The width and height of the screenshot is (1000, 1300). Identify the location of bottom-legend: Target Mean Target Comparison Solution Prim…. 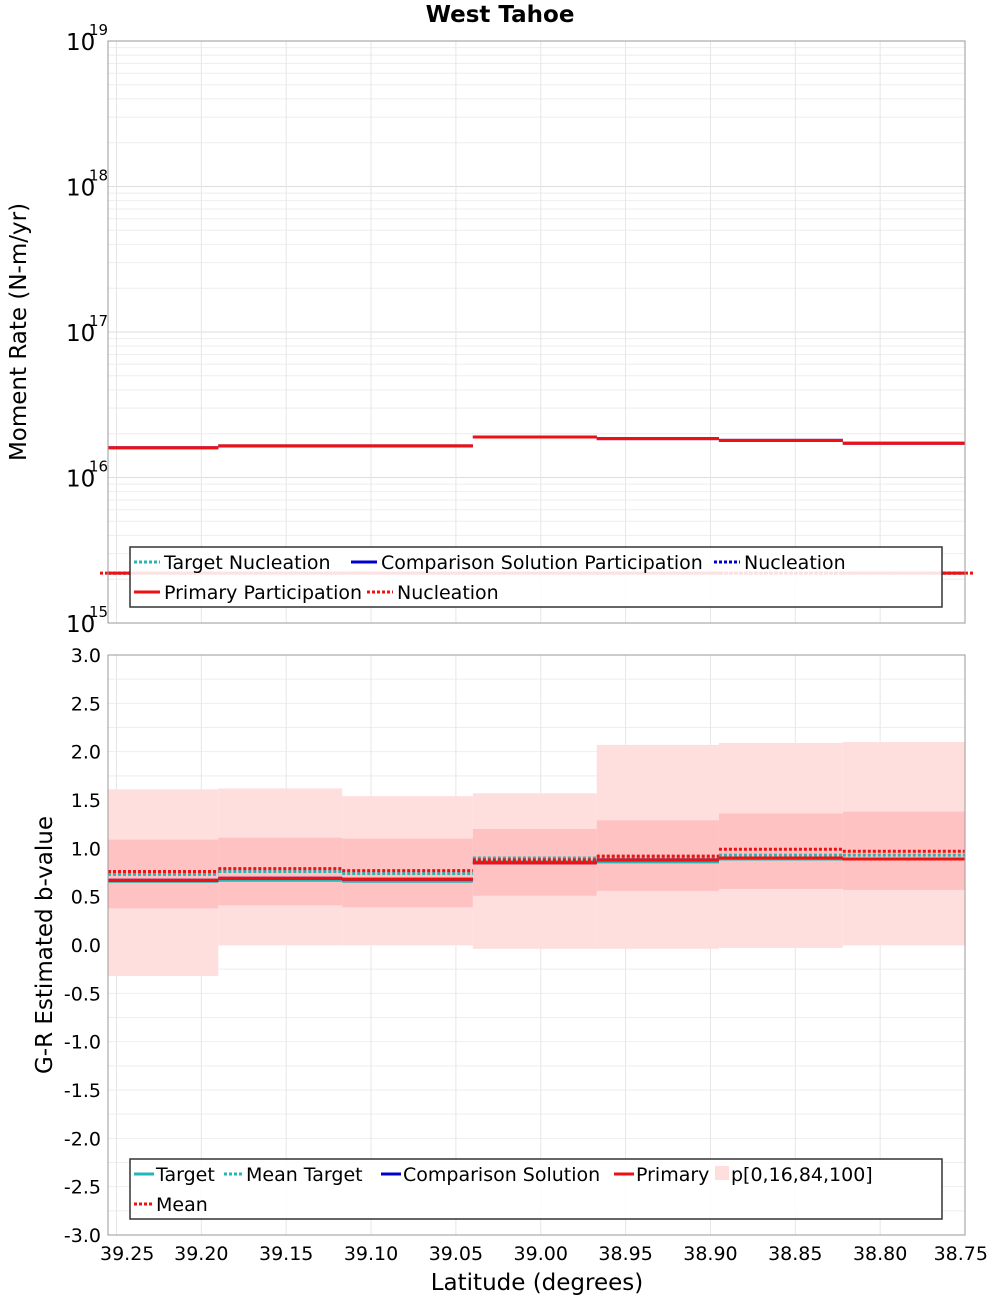
(536, 1189).